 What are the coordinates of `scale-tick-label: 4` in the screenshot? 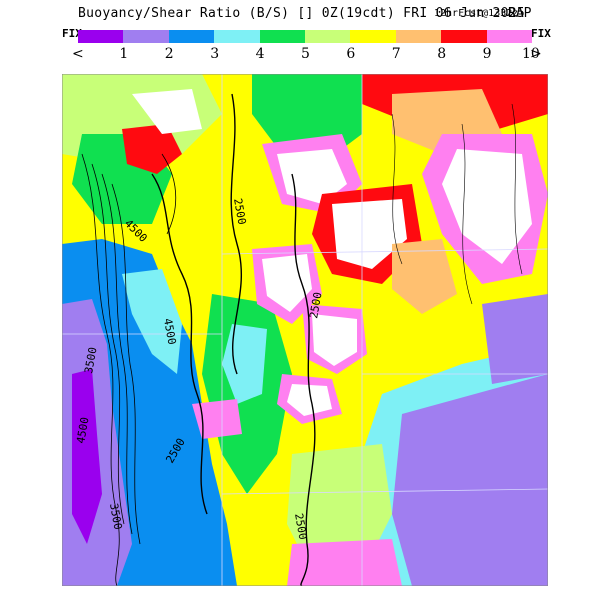 It's located at (260, 54).